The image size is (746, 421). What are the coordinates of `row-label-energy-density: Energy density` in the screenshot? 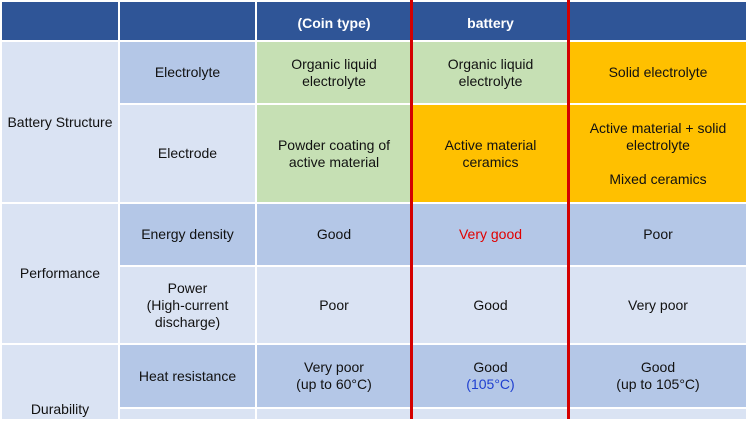 It's located at (187, 234).